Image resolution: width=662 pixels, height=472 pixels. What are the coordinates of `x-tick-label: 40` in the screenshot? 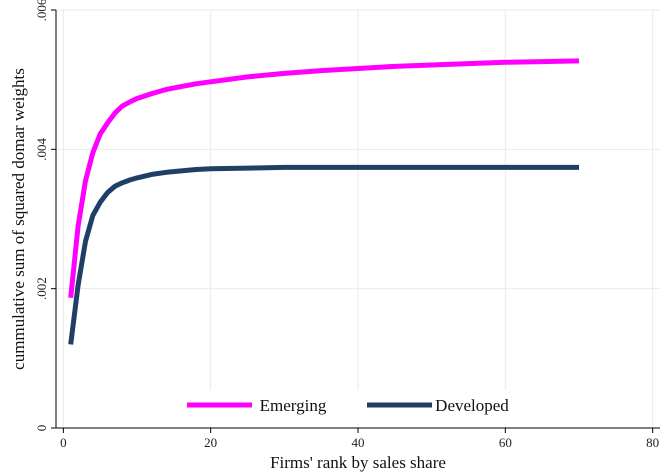 It's located at (358, 442).